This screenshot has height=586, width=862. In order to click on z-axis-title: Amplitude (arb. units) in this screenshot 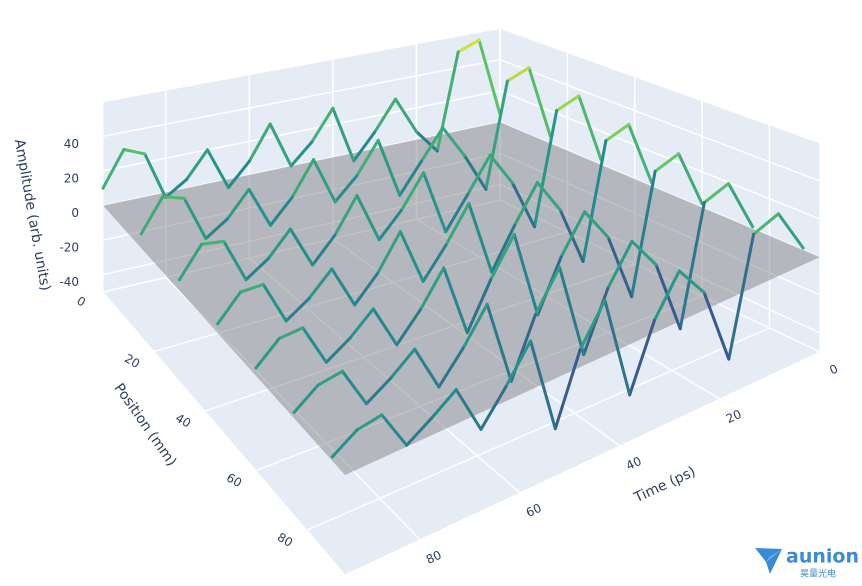, I will do `click(32, 215)`.